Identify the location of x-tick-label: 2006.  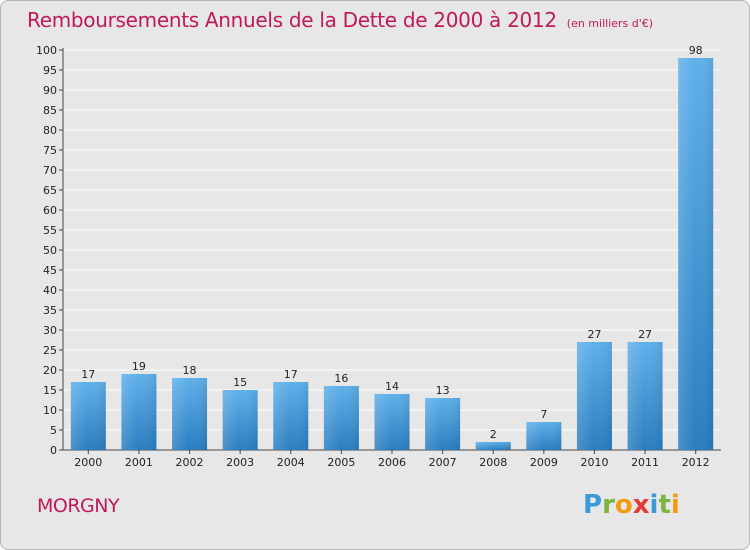
(392, 462).